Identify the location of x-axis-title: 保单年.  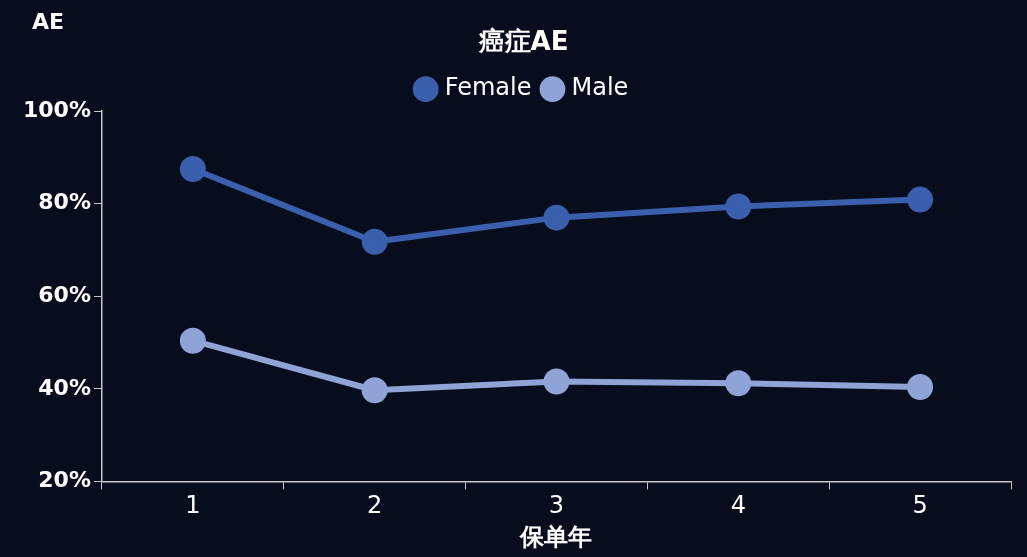
(556, 536).